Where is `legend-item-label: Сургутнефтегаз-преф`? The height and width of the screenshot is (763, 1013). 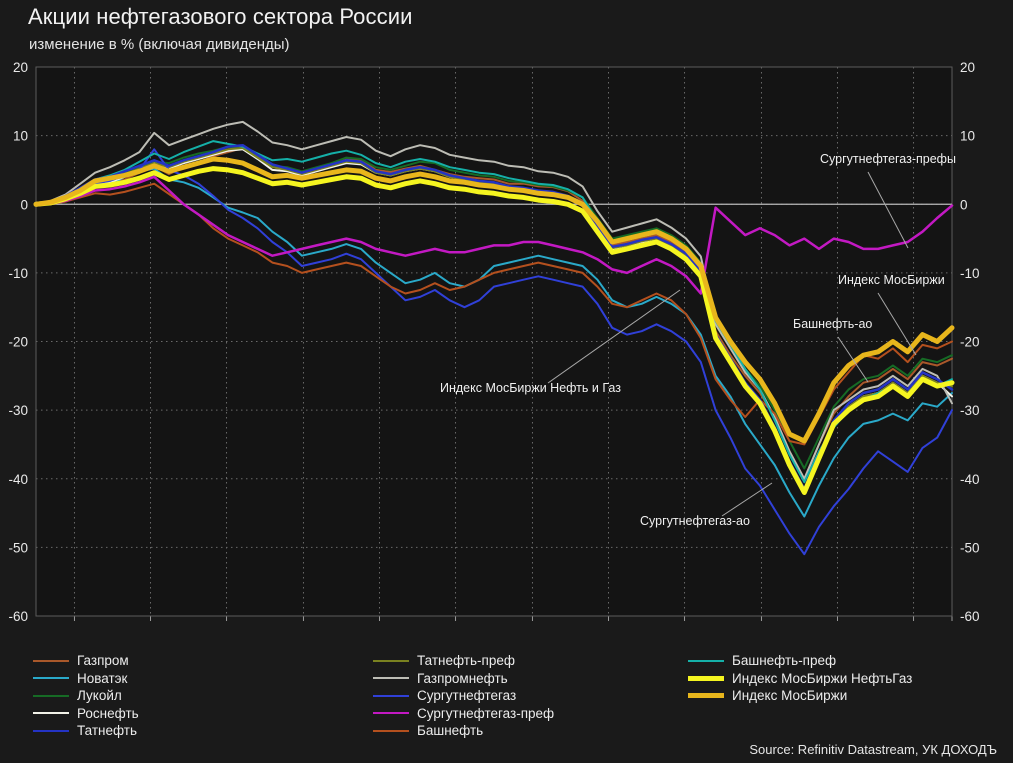 legend-item-label: Сургутнефтегаз-преф is located at coordinates (486, 713).